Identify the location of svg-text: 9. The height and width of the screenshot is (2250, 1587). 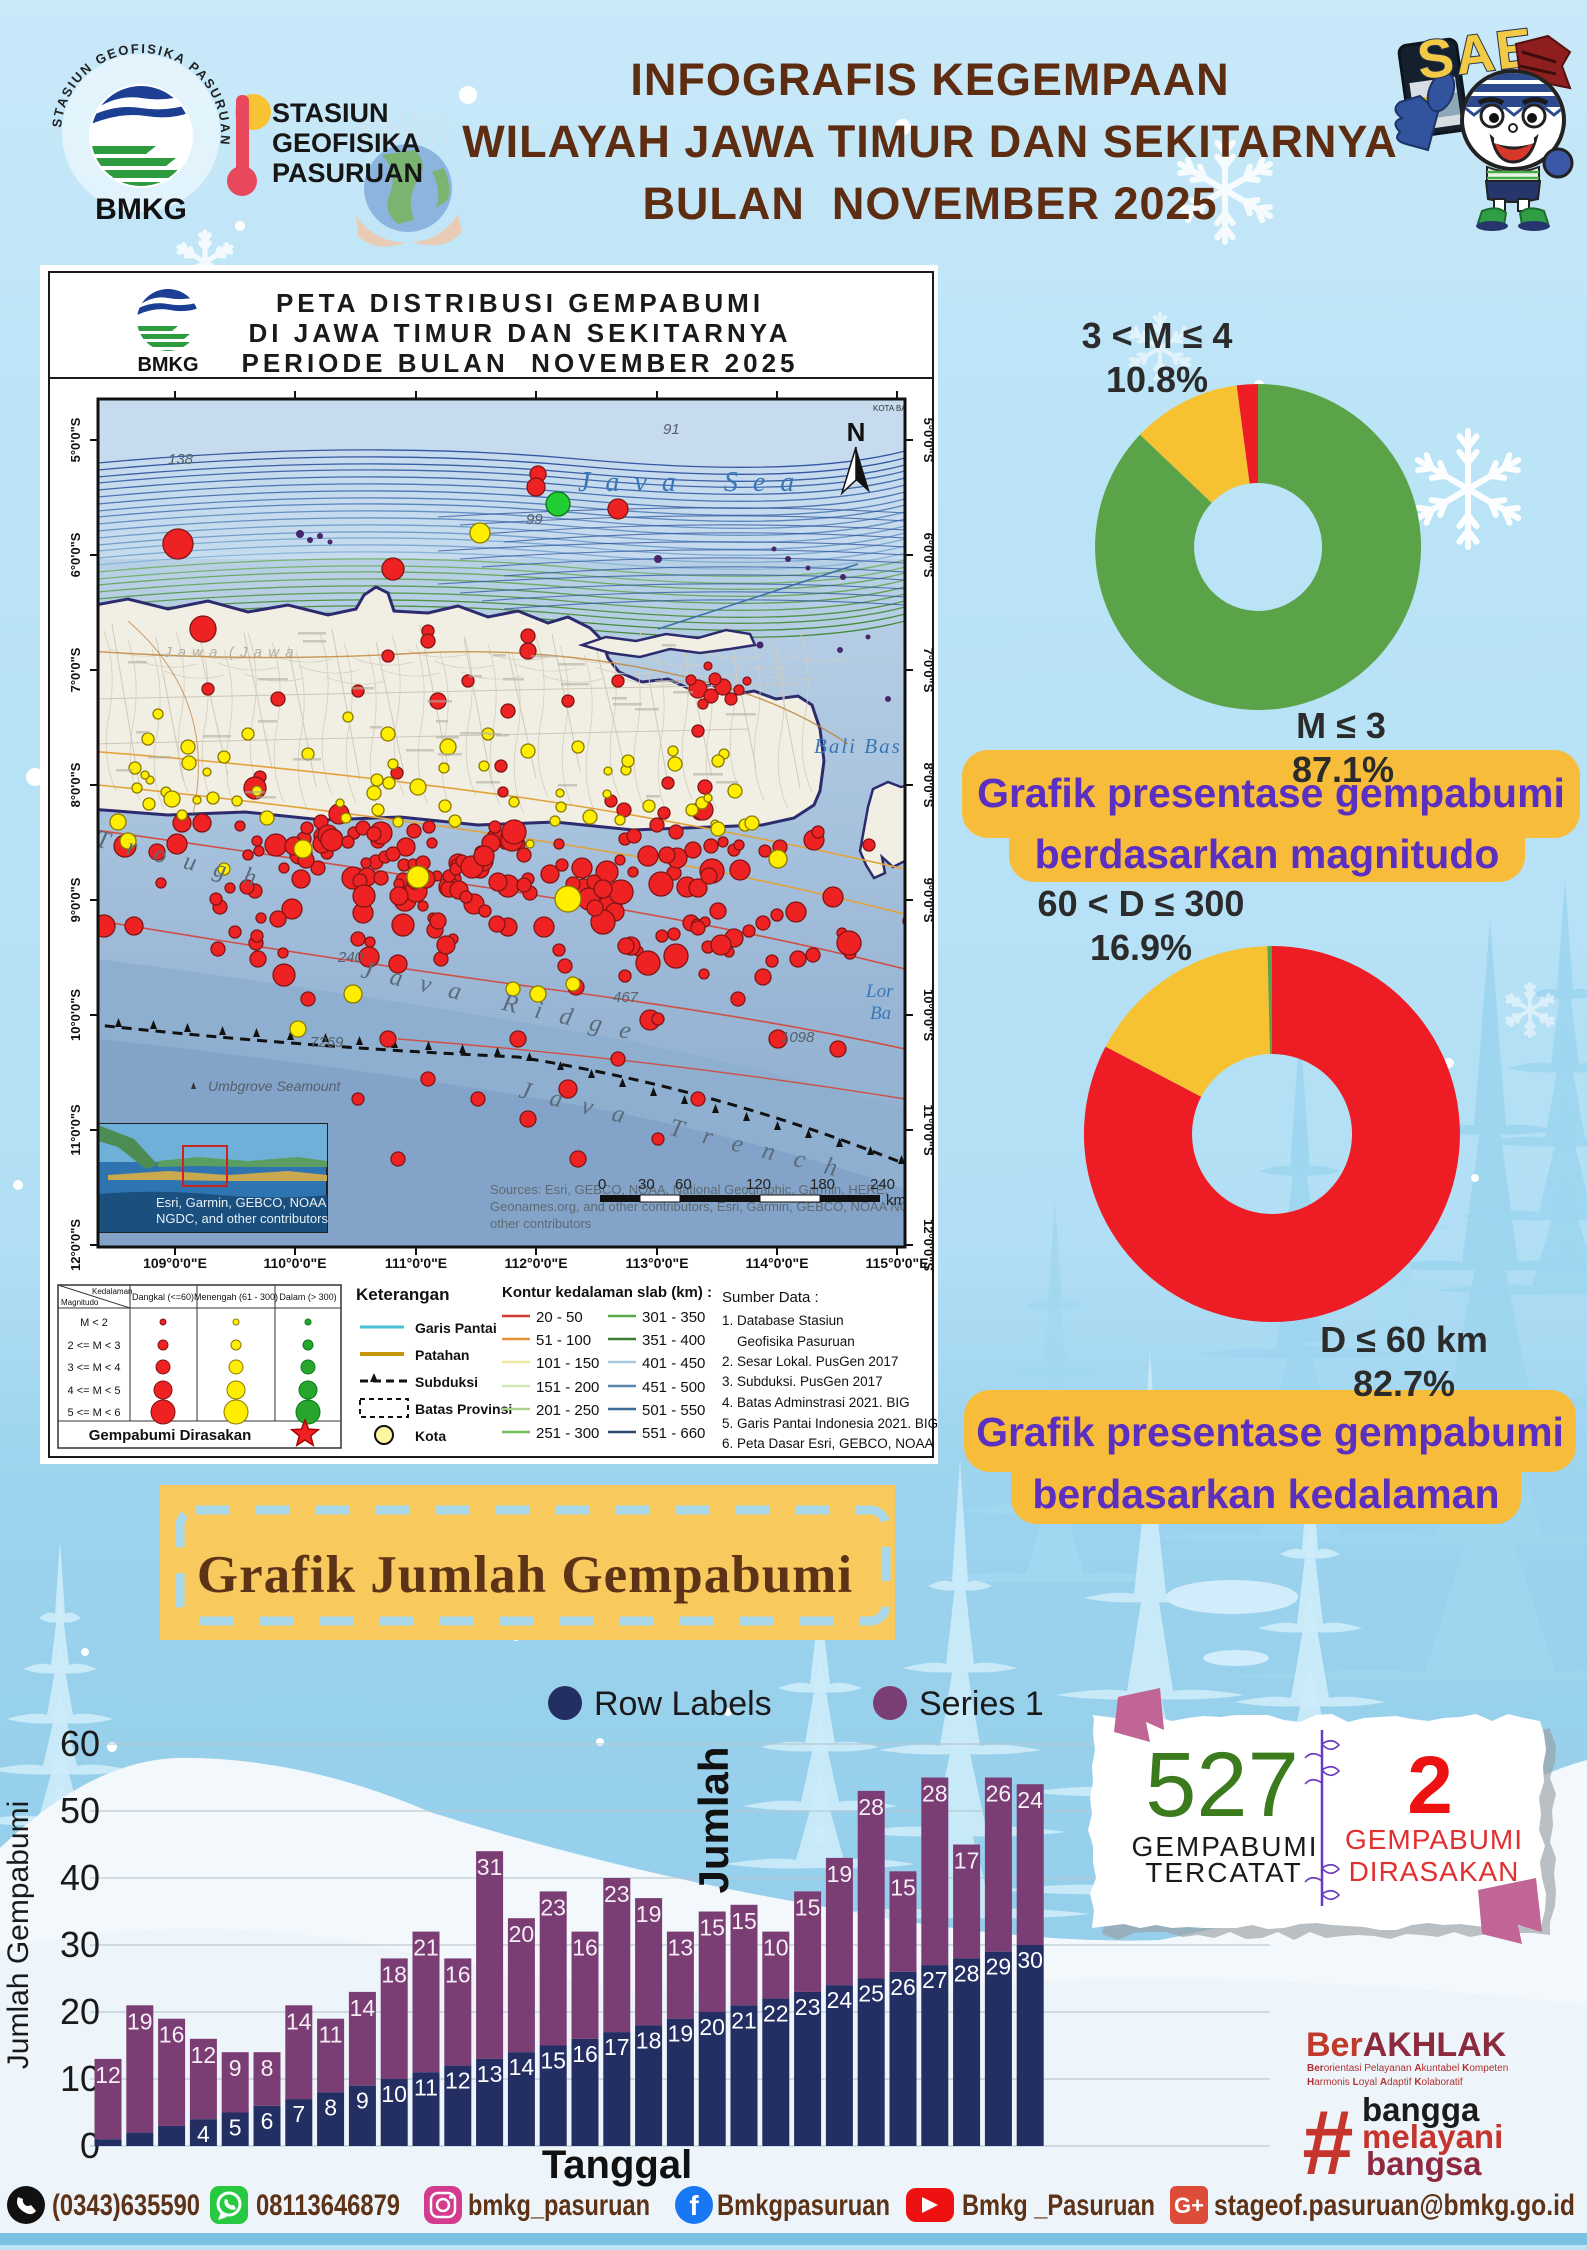
(362, 2101).